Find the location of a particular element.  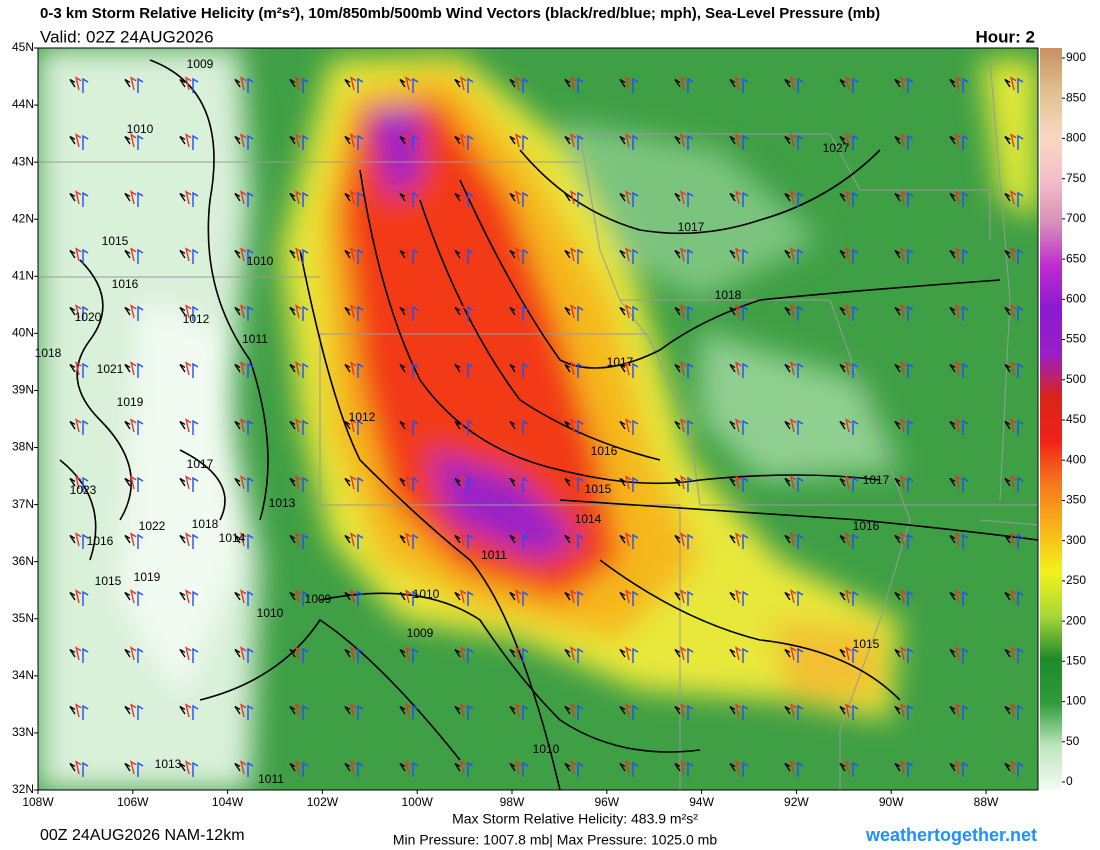

colorbar-label: 550 is located at coordinates (1076, 339).